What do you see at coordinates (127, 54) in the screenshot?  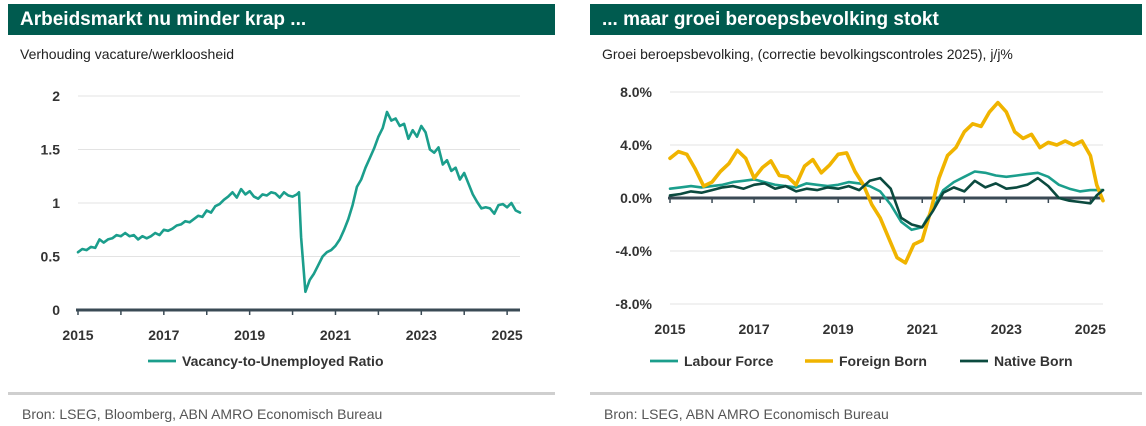 I see `left-chart-subtitle: Verhouding vacature/werkloosheid` at bounding box center [127, 54].